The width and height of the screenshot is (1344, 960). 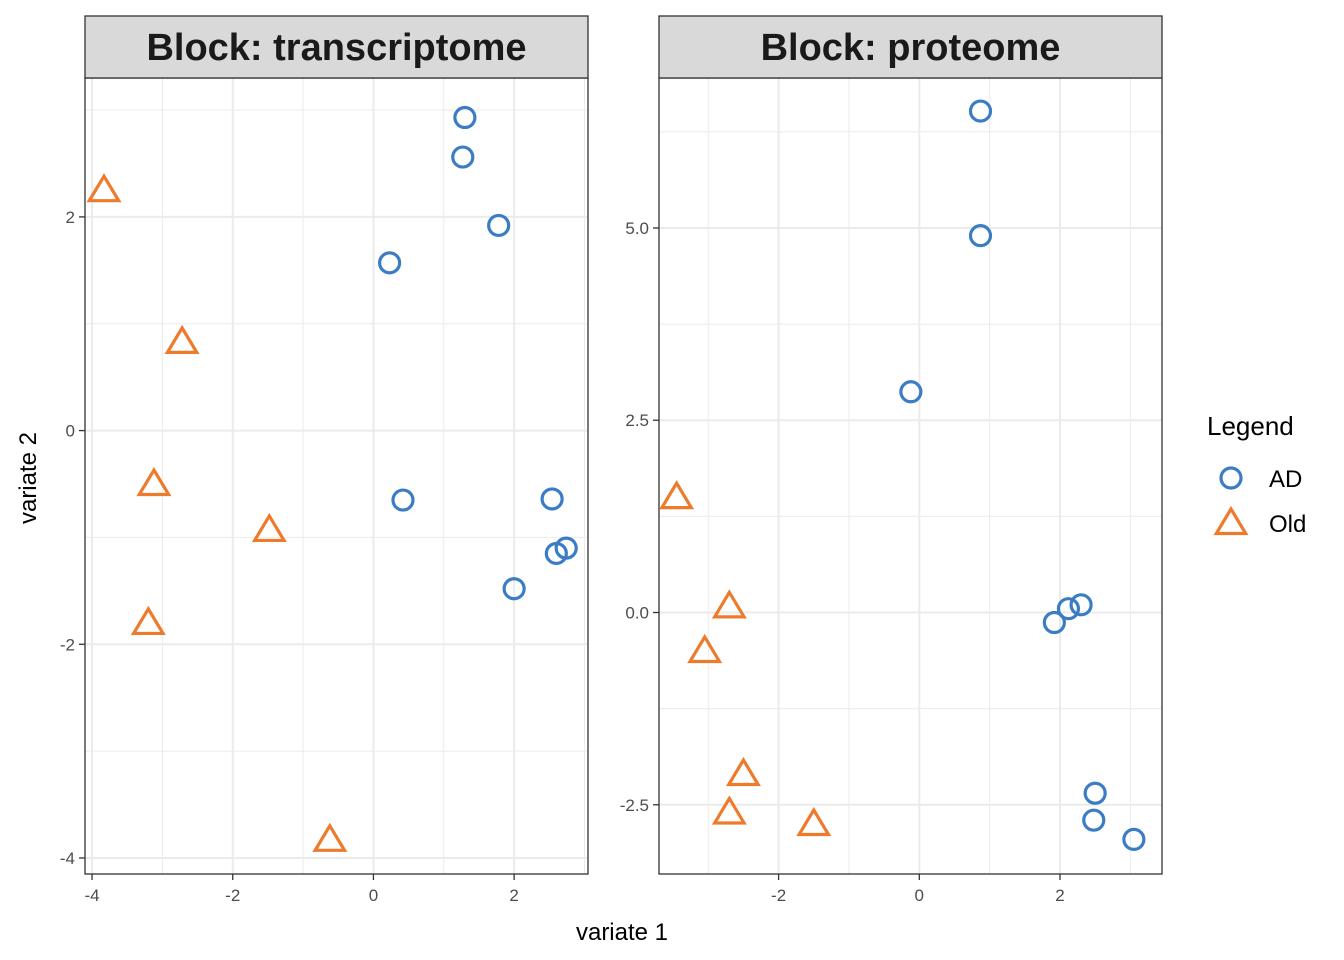 I want to click on y-tick-label: 5.0, so click(x=637, y=228).